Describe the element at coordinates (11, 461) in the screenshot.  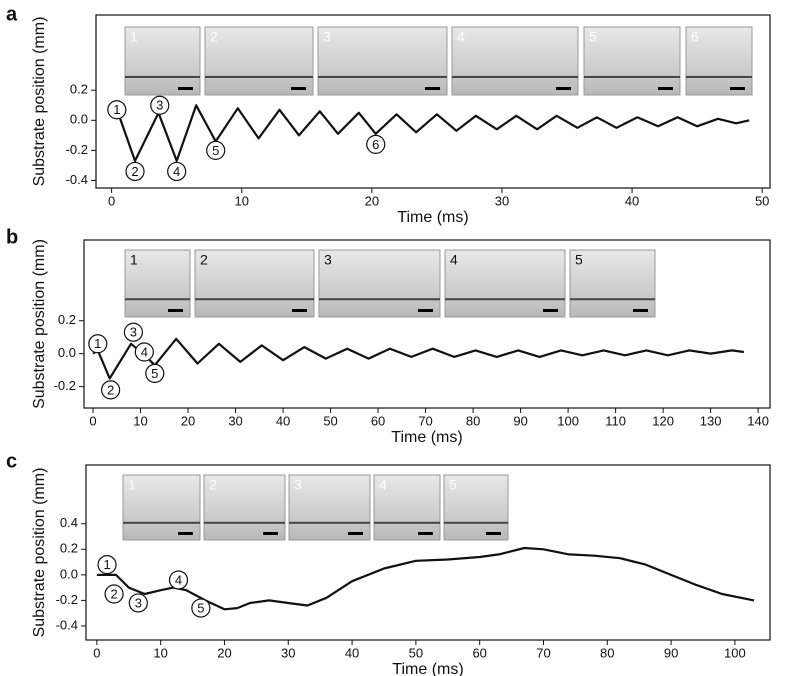
I see `panel-label: c` at that location.